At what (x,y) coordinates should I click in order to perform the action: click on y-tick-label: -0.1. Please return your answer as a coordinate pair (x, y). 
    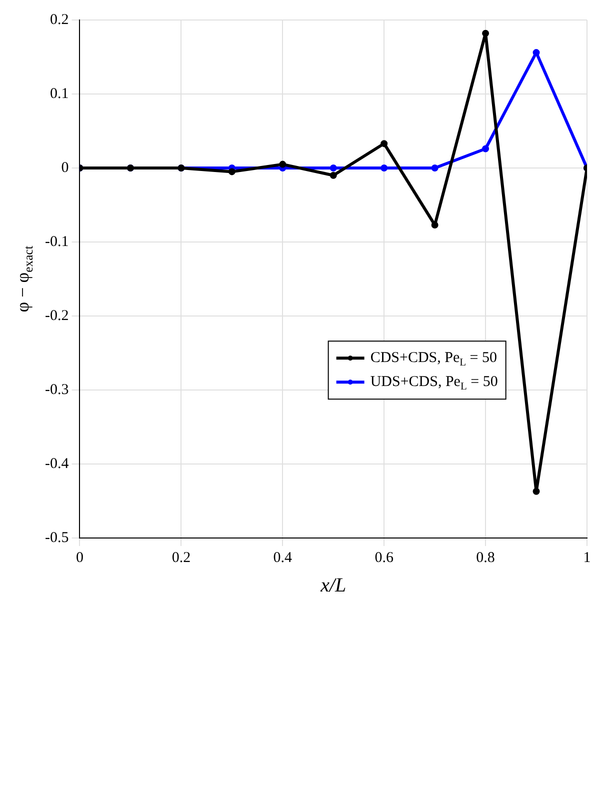
    Looking at the image, I should click on (56, 242).